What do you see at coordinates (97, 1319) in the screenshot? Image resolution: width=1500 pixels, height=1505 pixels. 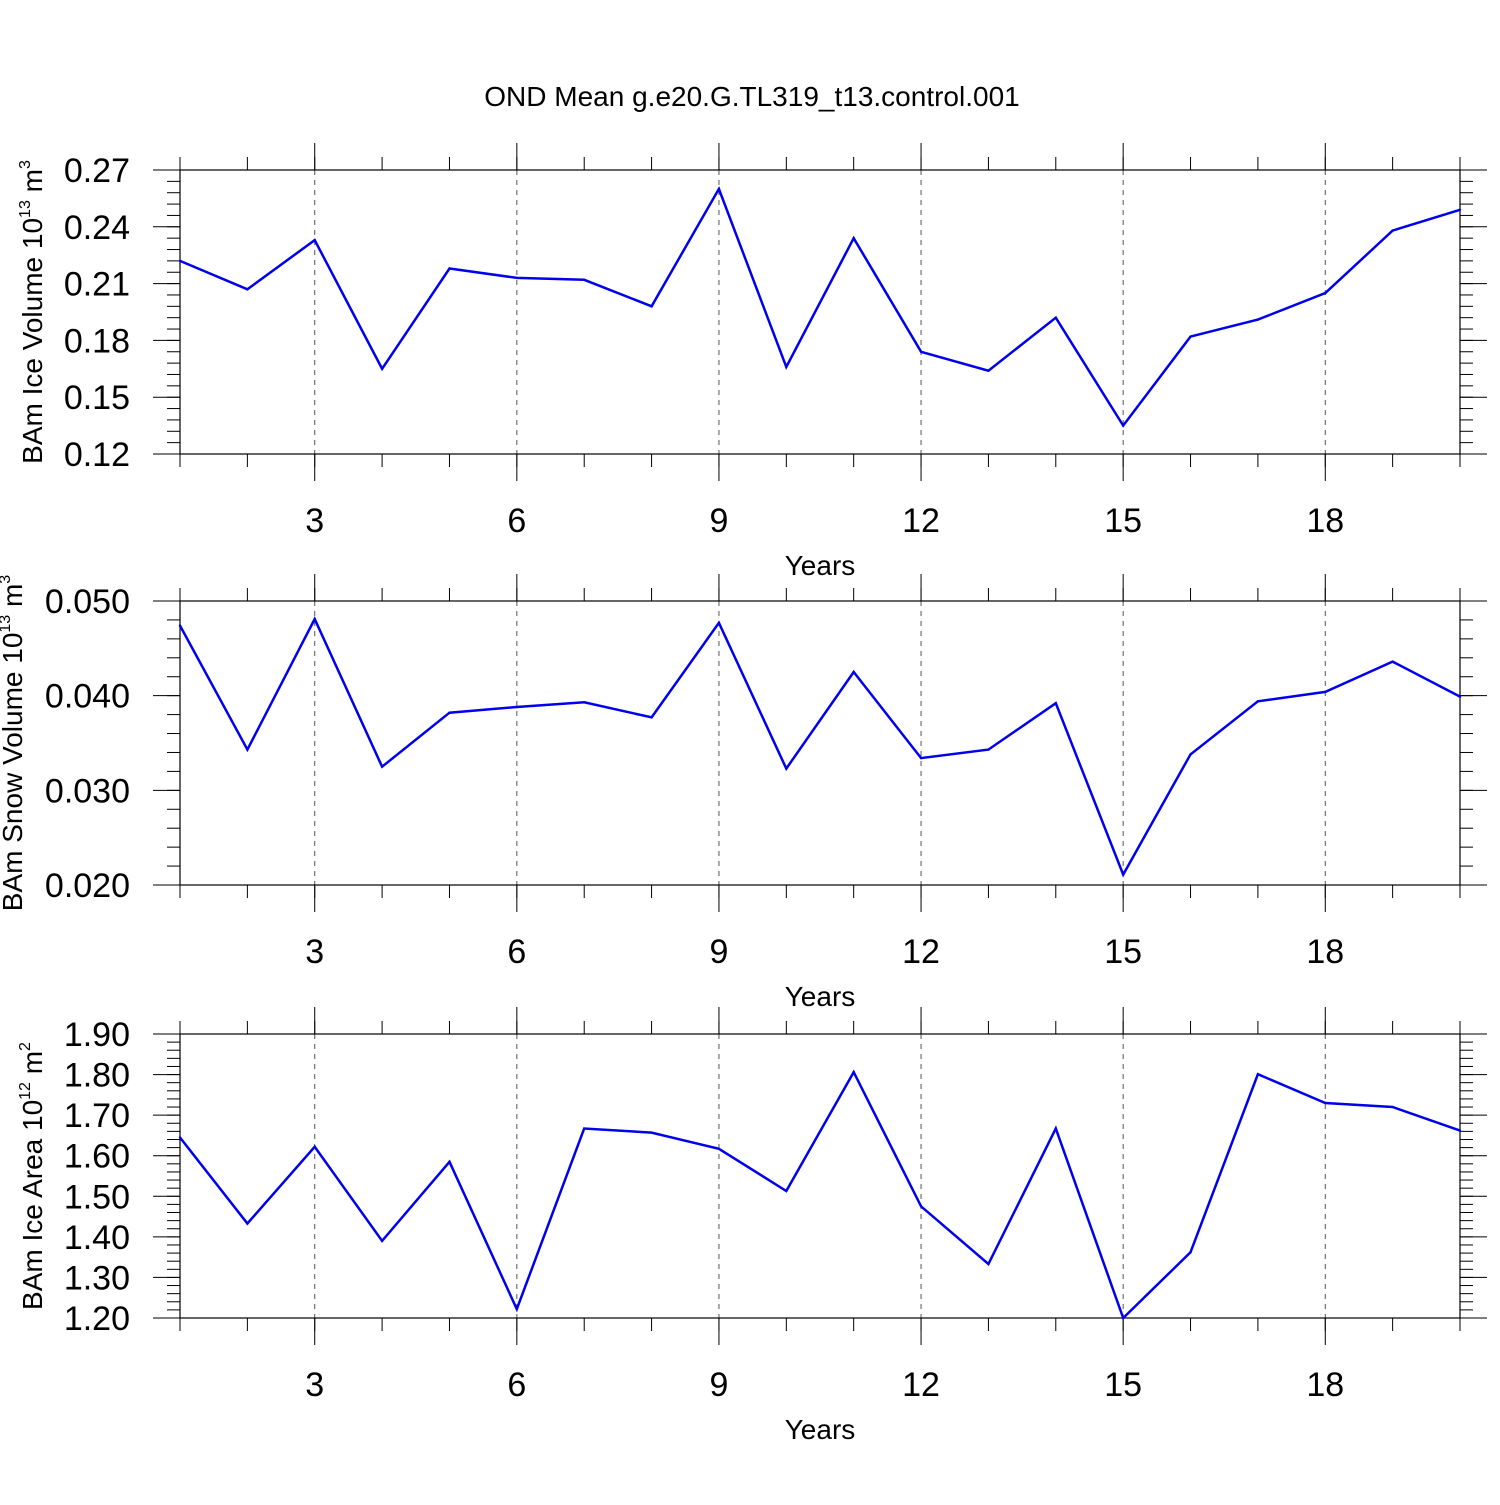 I see `y-tick-label: 1.20` at bounding box center [97, 1319].